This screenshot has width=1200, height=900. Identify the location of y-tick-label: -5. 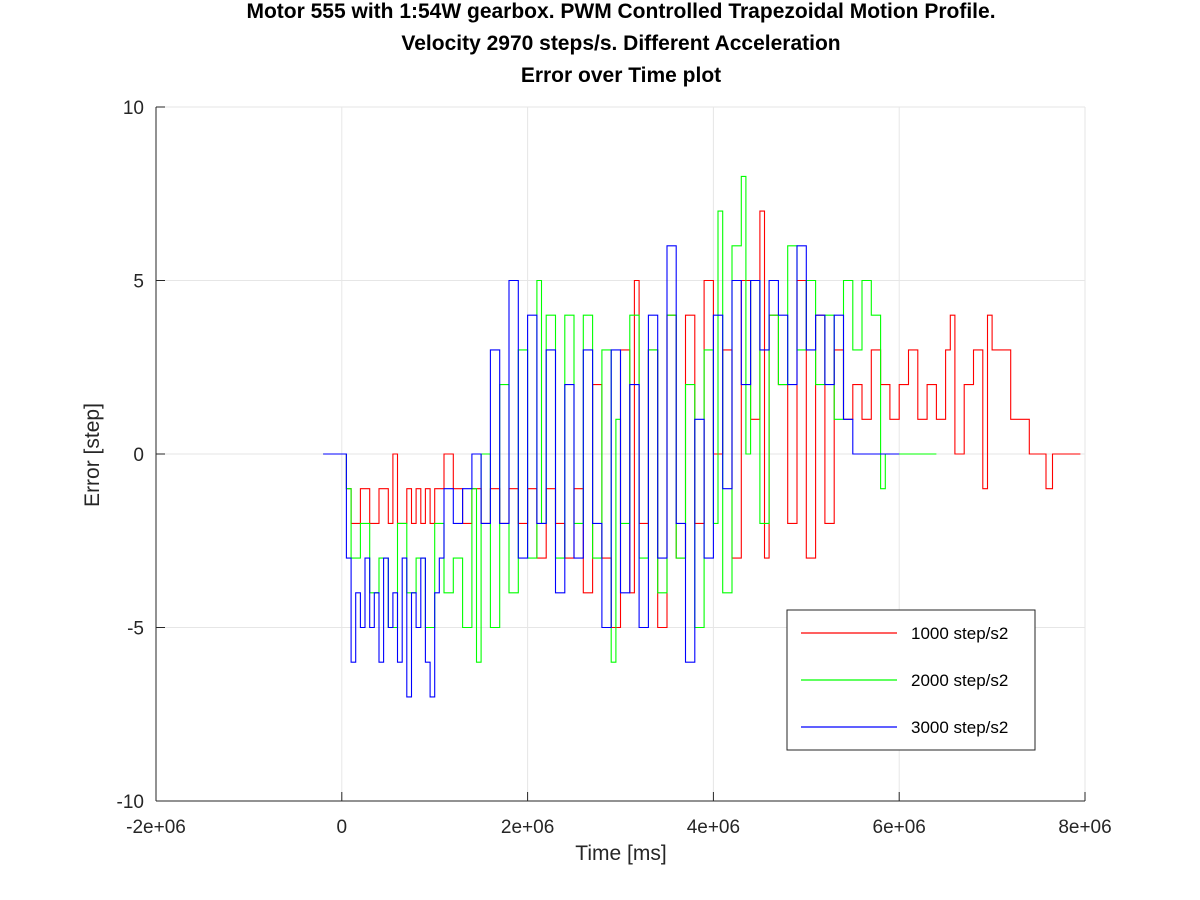
(135, 629).